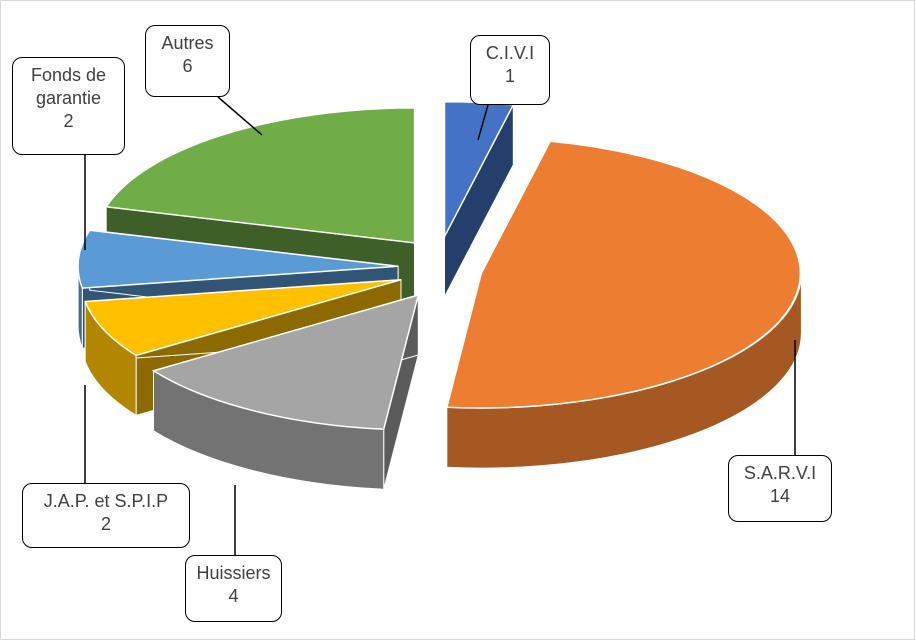 The width and height of the screenshot is (916, 641). Describe the element at coordinates (68, 86) in the screenshot. I see `label-category: Fonds de garantie` at that location.